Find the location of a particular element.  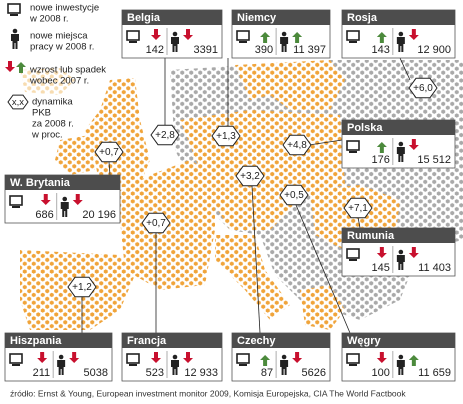

jobs-value: 12 933 is located at coordinates (201, 373).